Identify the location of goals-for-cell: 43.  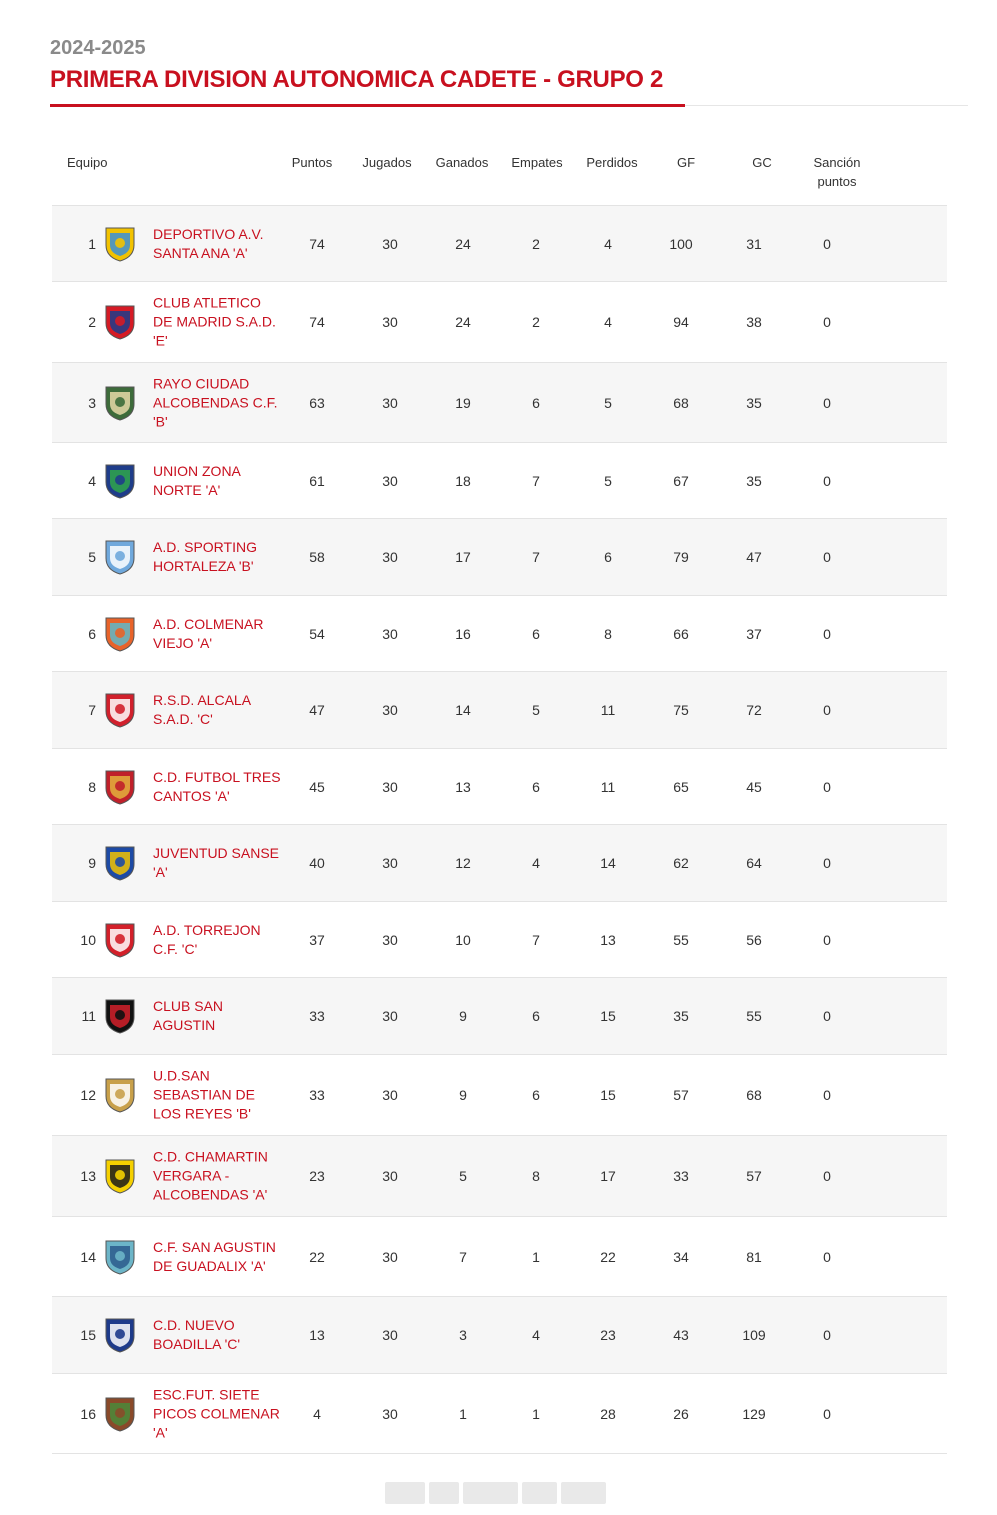
(681, 1335).